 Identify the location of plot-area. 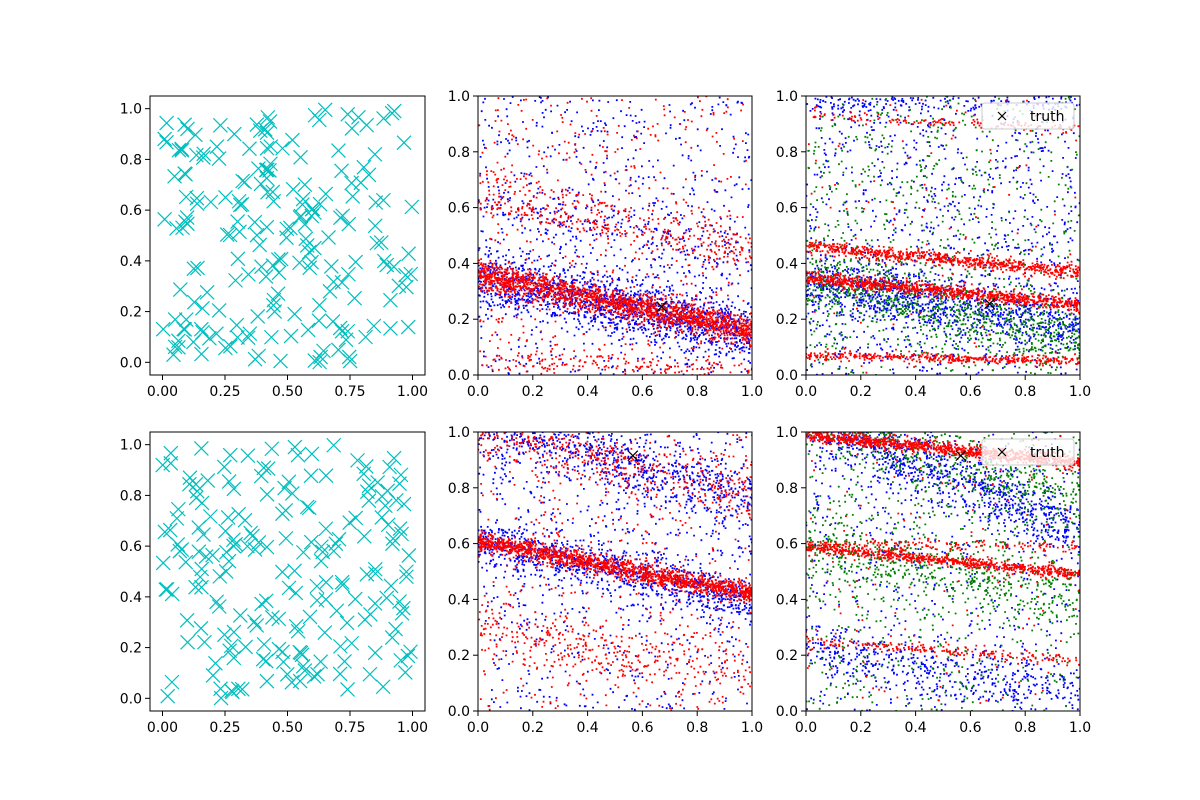
(615, 235).